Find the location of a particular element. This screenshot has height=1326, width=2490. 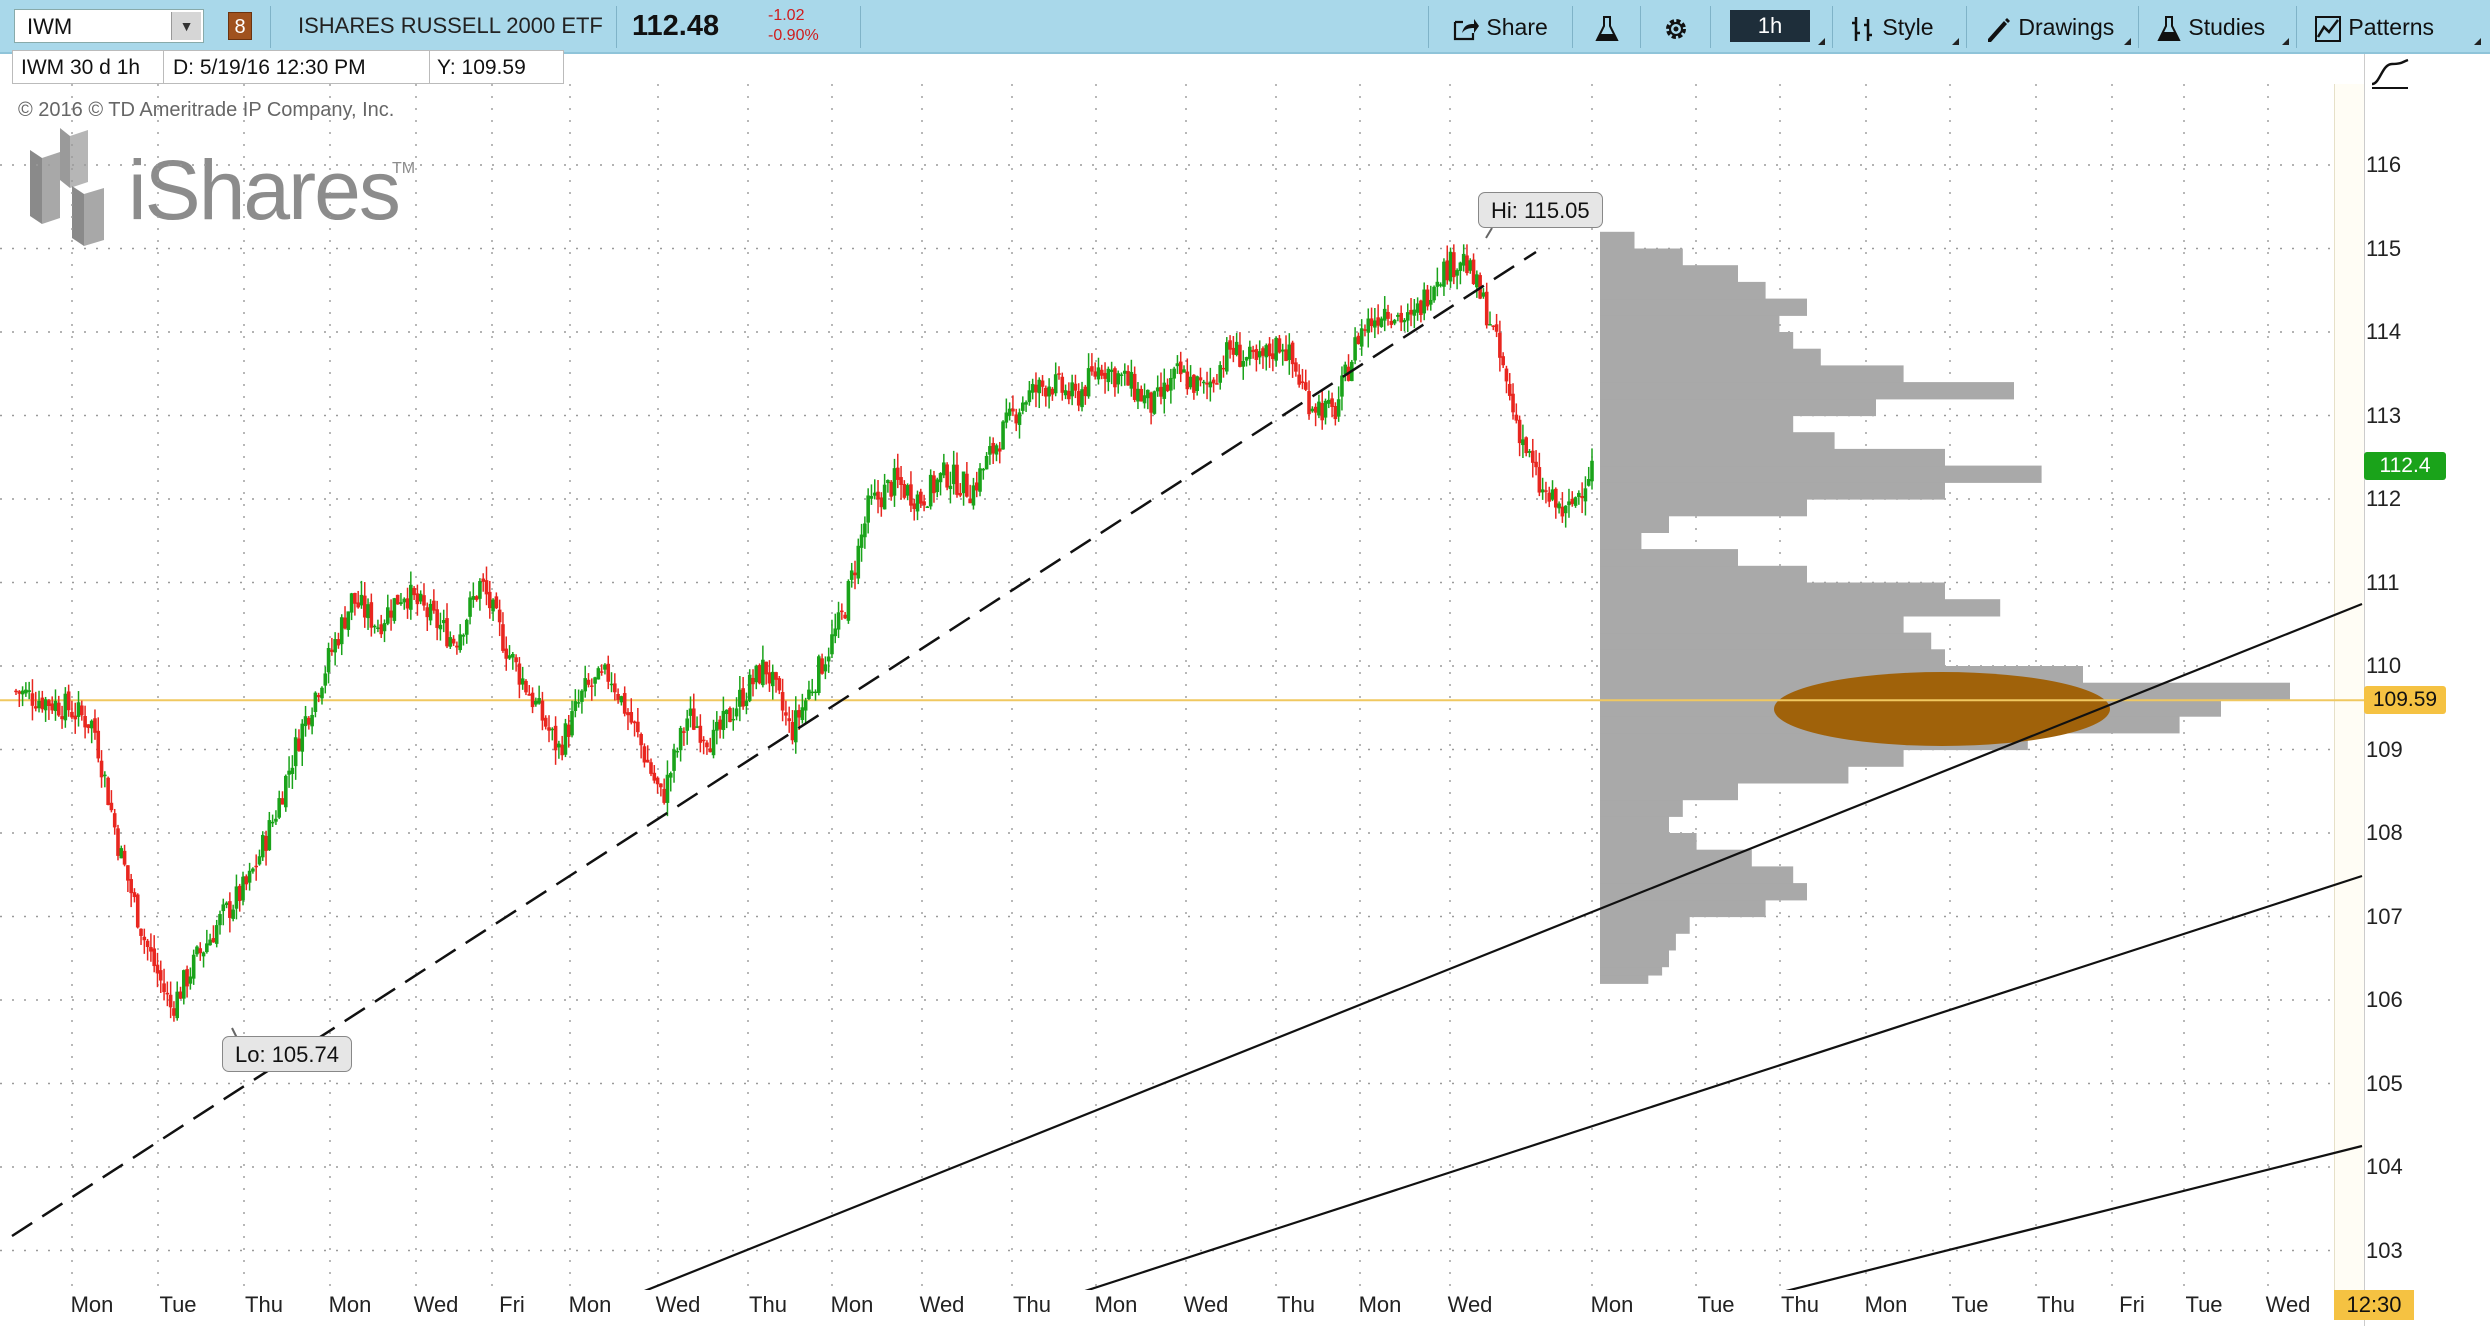

symbol-dropdown-button: ▼ is located at coordinates (186, 26).